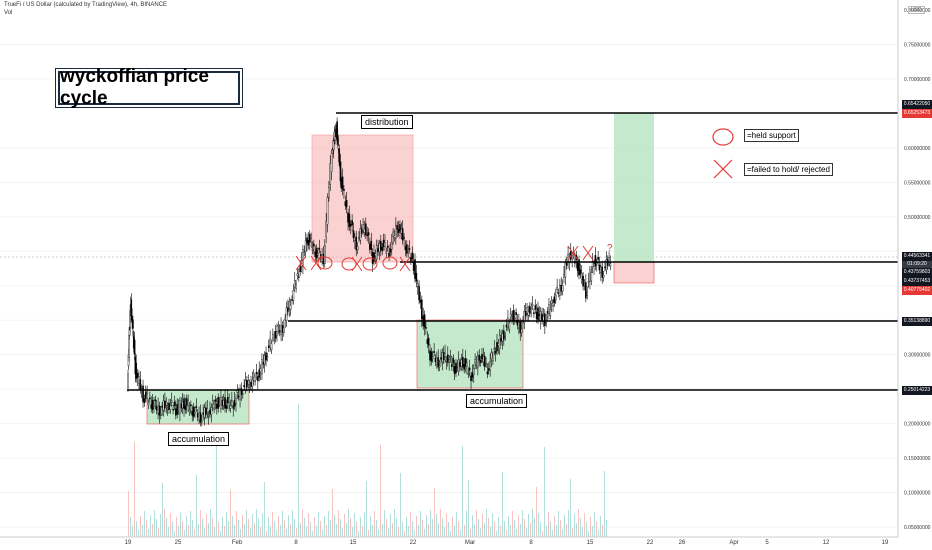 Image resolution: width=932 pixels, height=550 pixels. Describe the element at coordinates (917, 272) in the screenshot. I see `price-label-p1: 0.43759803` at that location.